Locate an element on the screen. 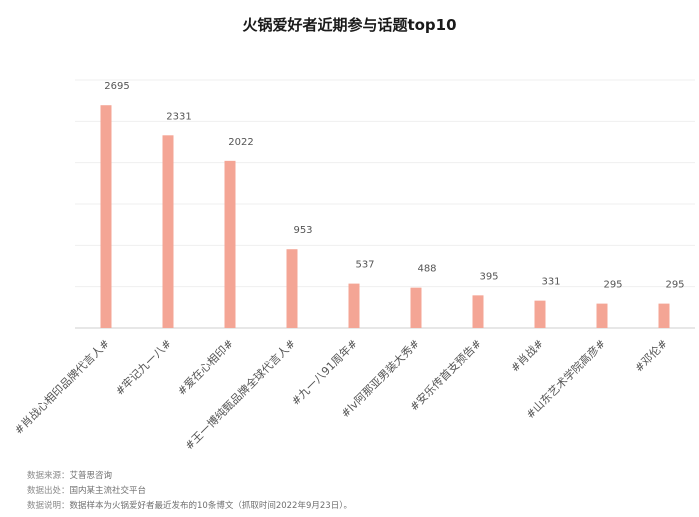 The width and height of the screenshot is (699, 517). footnote-note-label: 数据说明： is located at coordinates (48, 506).